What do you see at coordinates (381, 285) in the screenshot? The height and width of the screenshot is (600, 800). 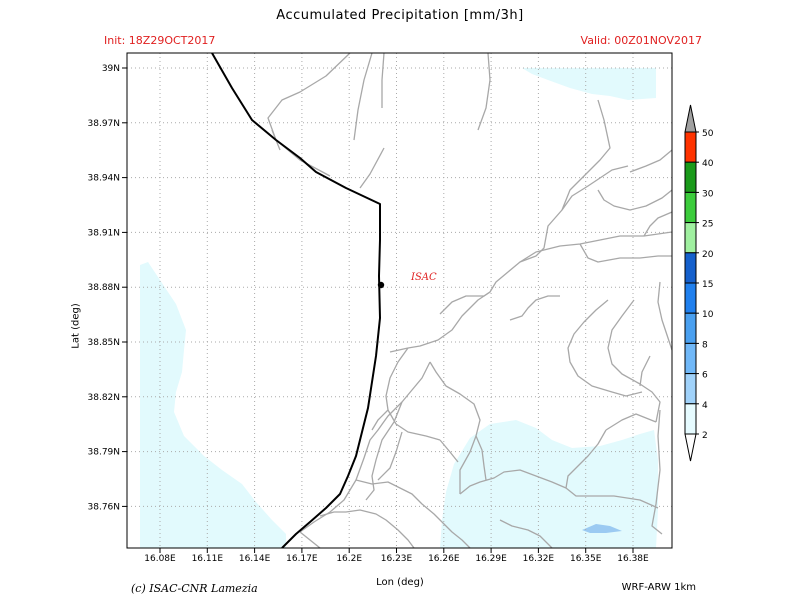 I see `station-dot-icon` at bounding box center [381, 285].